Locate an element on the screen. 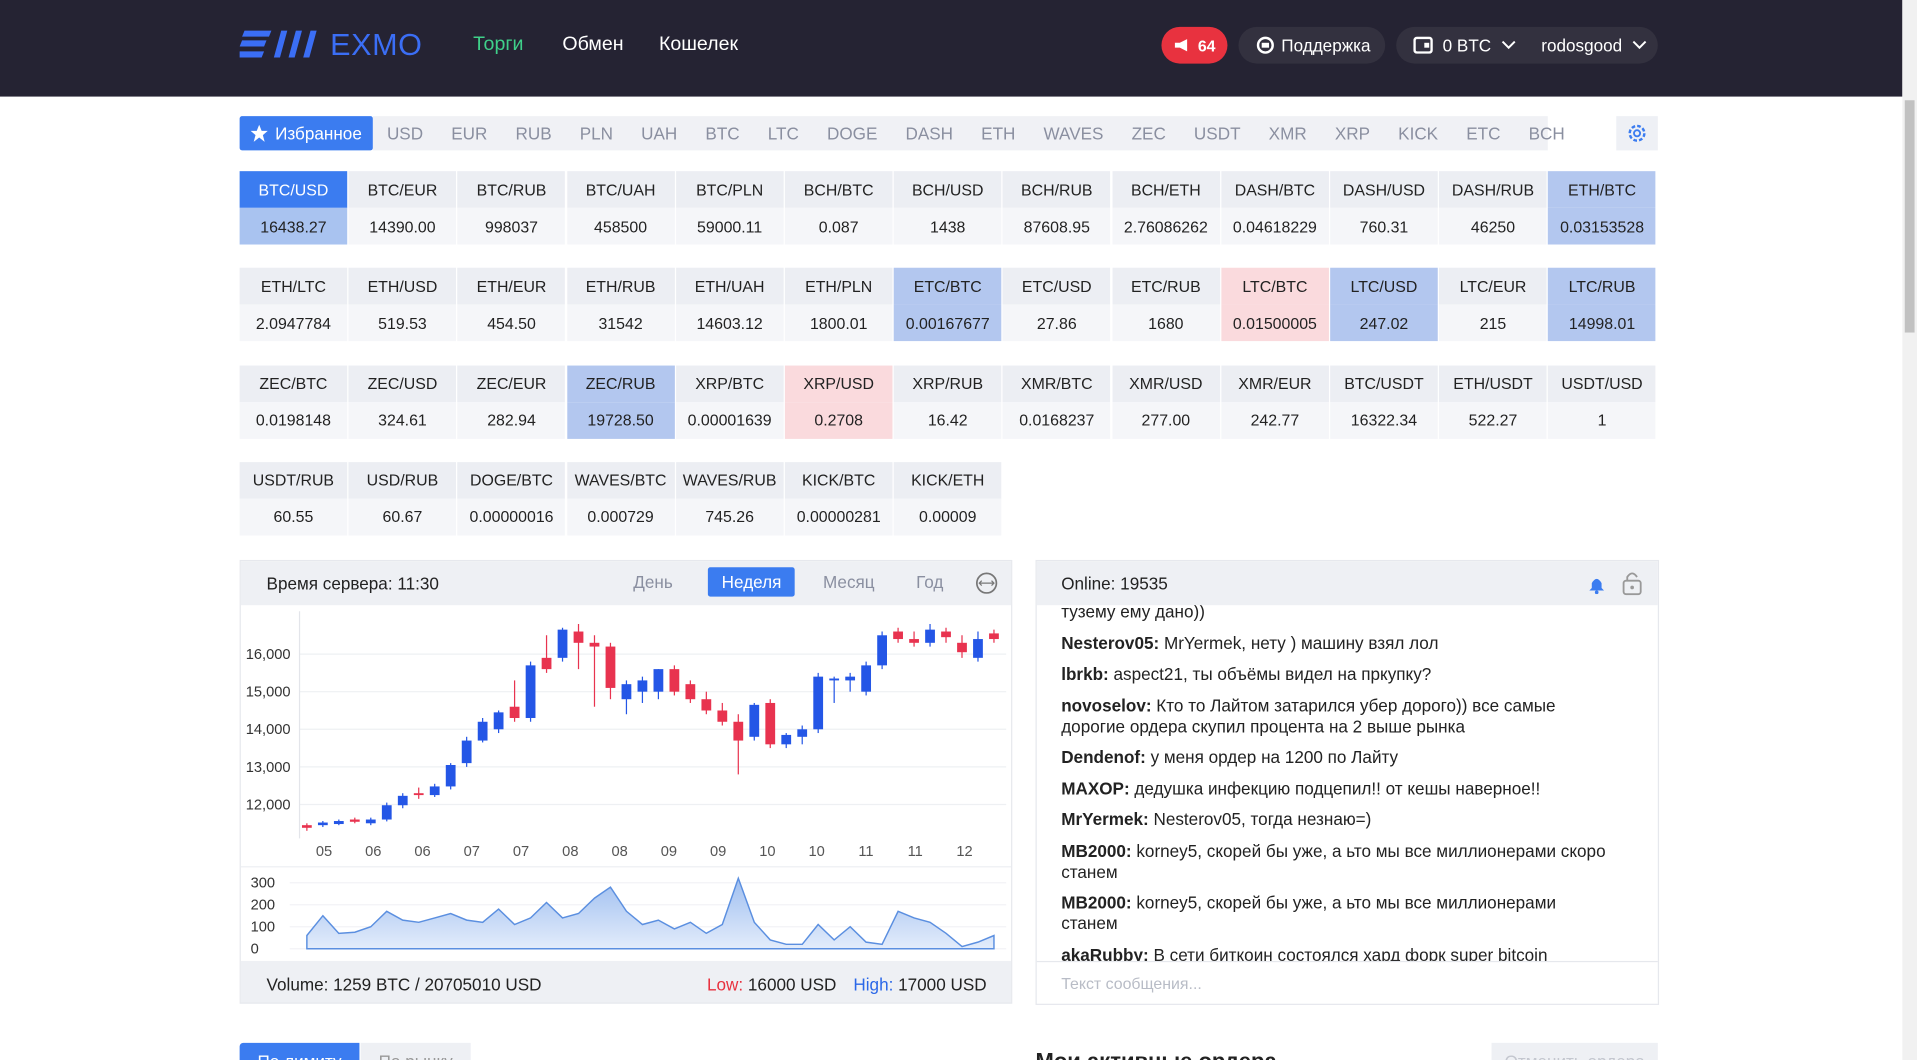 Image resolution: width=1917 pixels, height=1060 pixels. pair-name: WAVES/RUB is located at coordinates (729, 480).